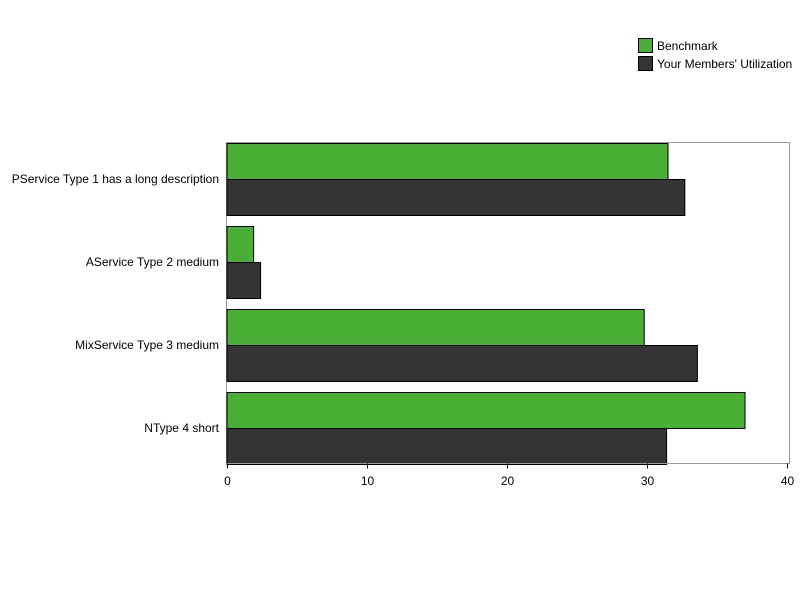  Describe the element at coordinates (648, 481) in the screenshot. I see `x-tick-label-30: 30` at that location.